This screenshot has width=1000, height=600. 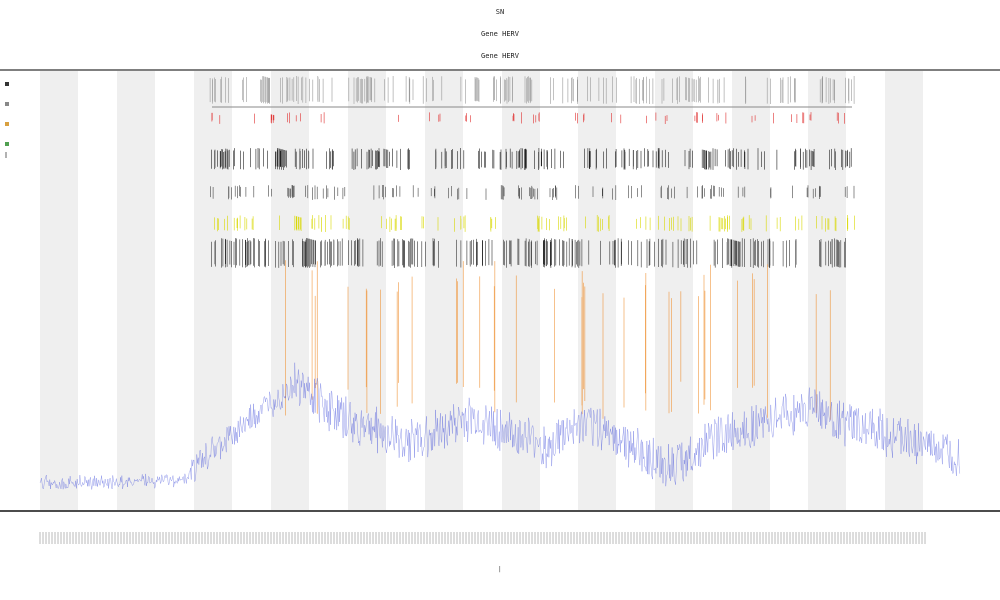 I want to click on x-axis-mark: |, so click(x=500, y=569).